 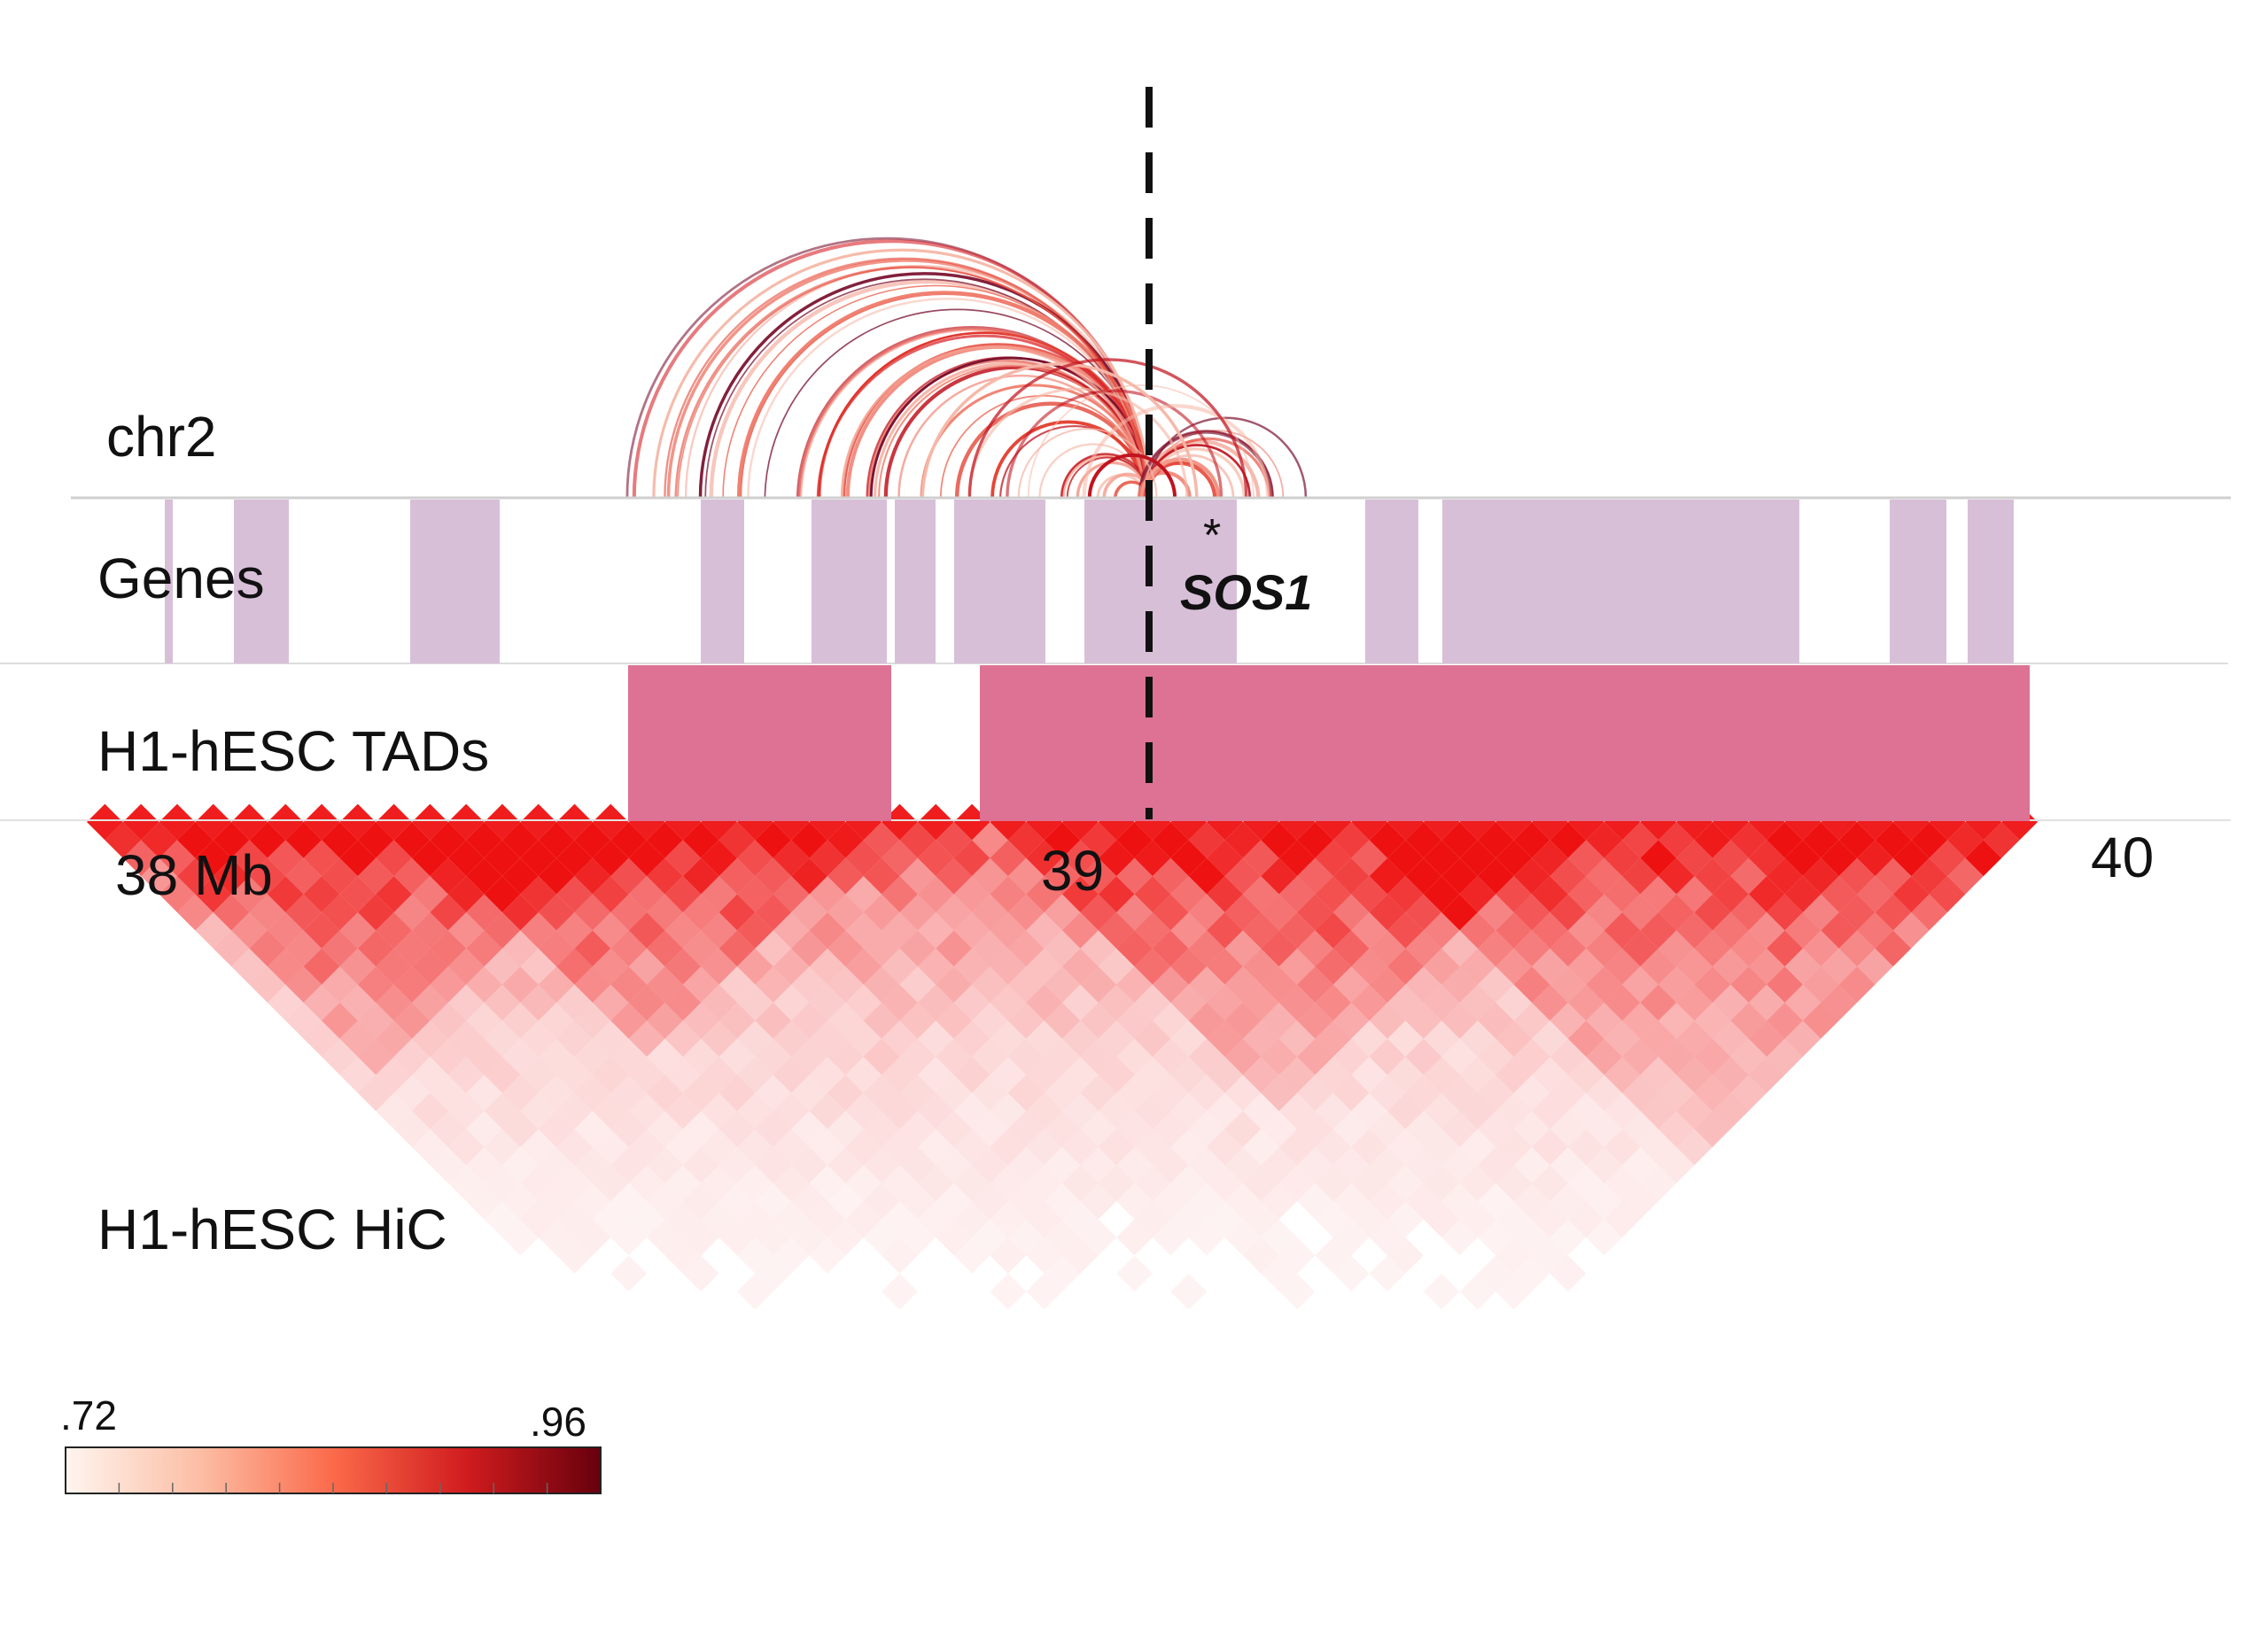 I want to click on colorbar-min-label: .72, so click(x=88, y=1415).